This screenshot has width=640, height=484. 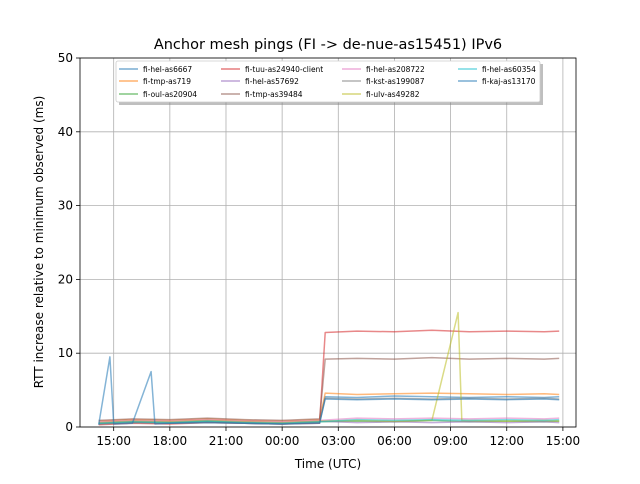 I want to click on x-tick-label: 09:00, so click(x=450, y=441).